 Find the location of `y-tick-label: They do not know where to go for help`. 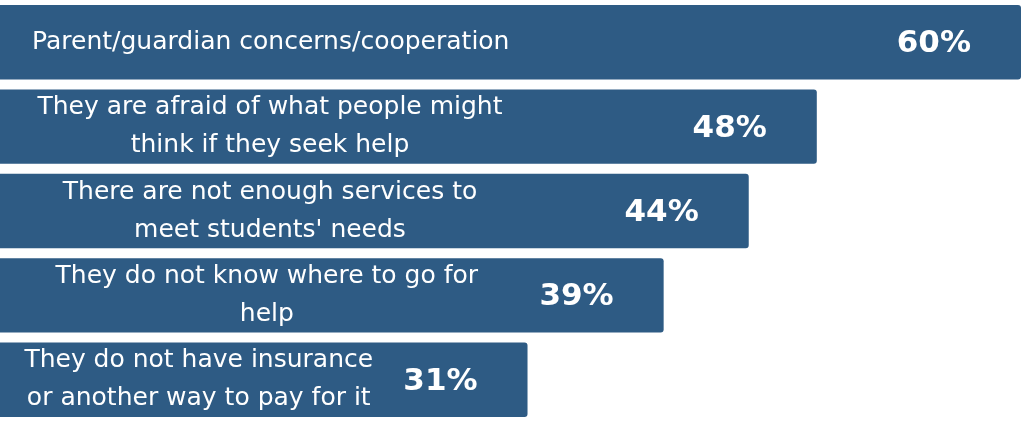

y-tick-label: They do not know where to go for help is located at coordinates (266, 293).